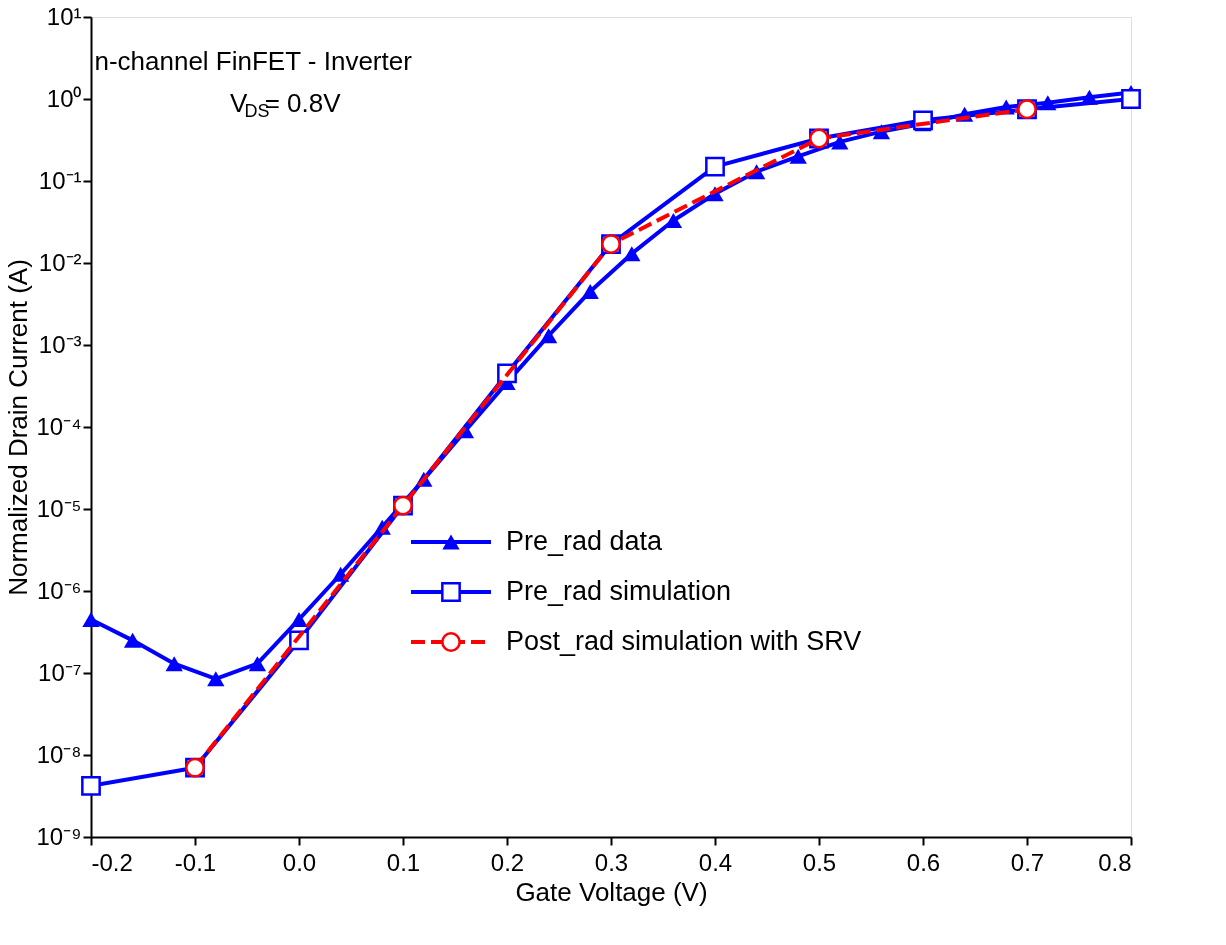 The height and width of the screenshot is (945, 1226). I want to click on x-tick-label: 0.4, so click(715, 862).